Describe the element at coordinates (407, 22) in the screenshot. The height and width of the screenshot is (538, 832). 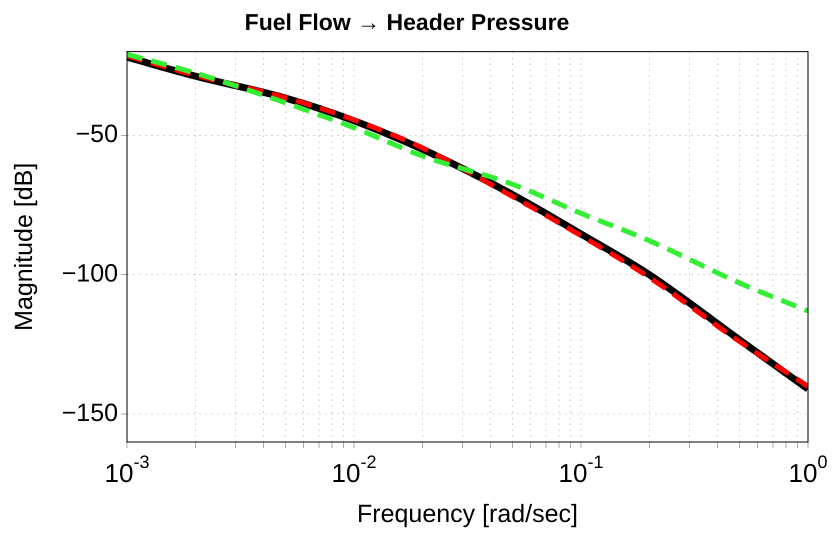
I see `chart-title: Fuel Flow → Header Pressure` at that location.